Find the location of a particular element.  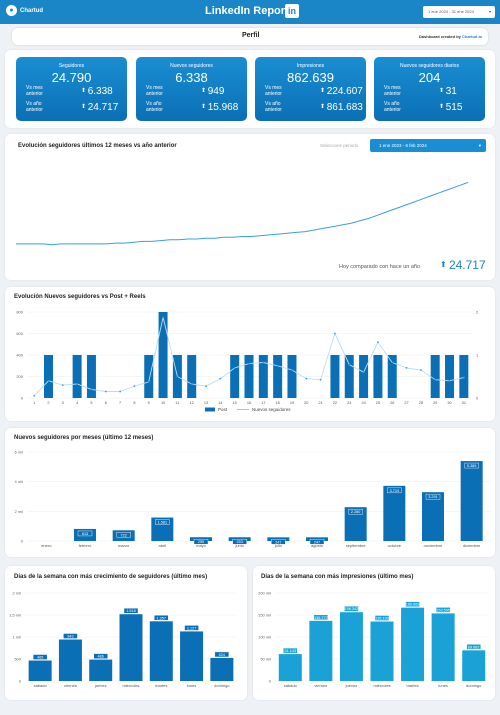

evolution-line-chart is located at coordinates (242, 213).